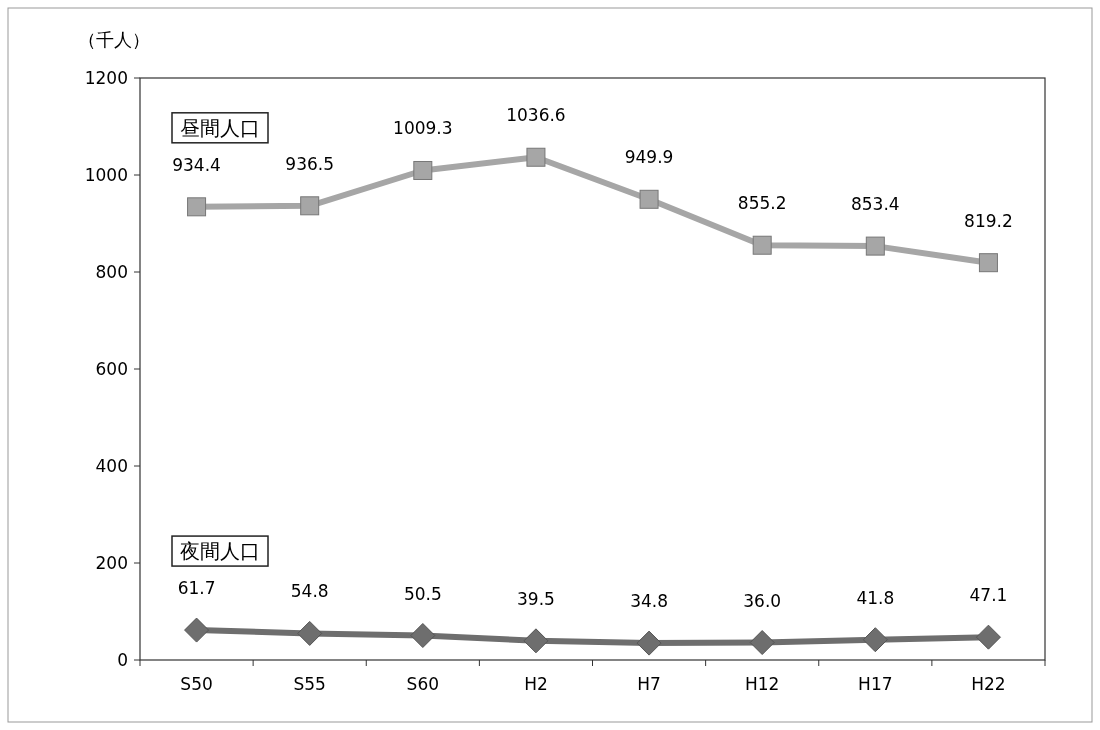  I want to click on data-label: 934.4, so click(196, 164).